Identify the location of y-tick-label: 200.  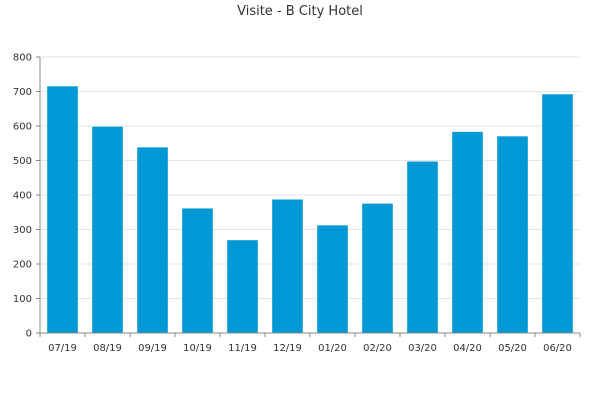
(22, 265).